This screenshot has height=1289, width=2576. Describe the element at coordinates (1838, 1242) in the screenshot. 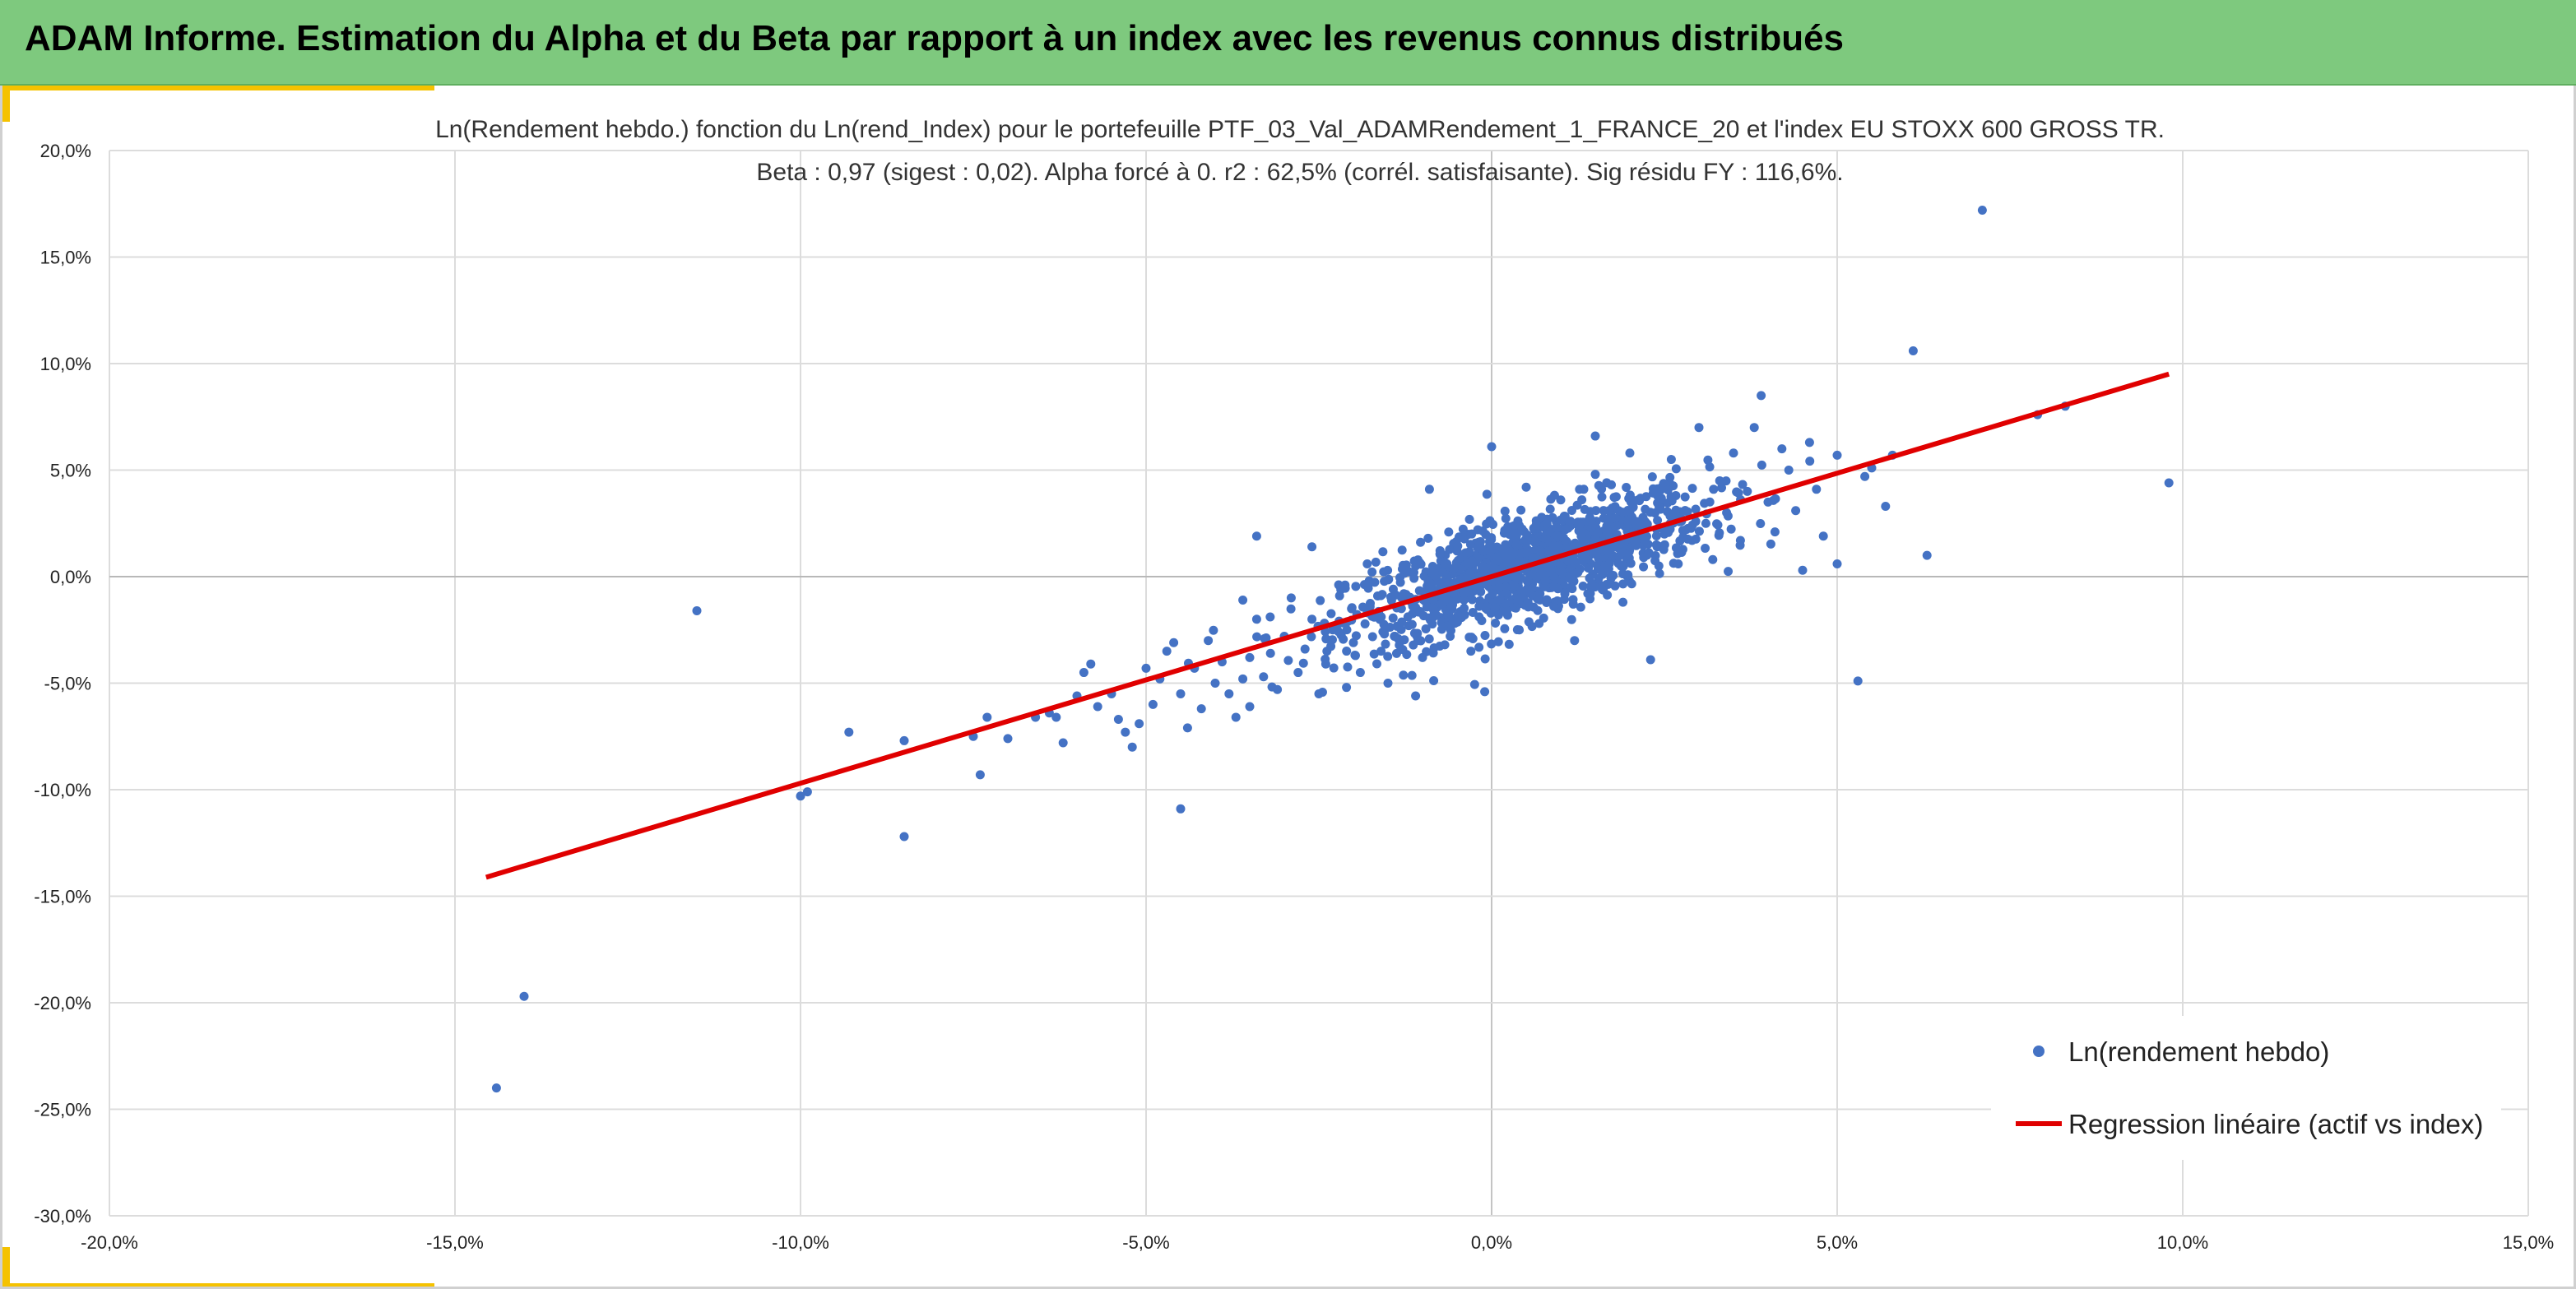

I see `x-tick-label: 5,0%` at that location.